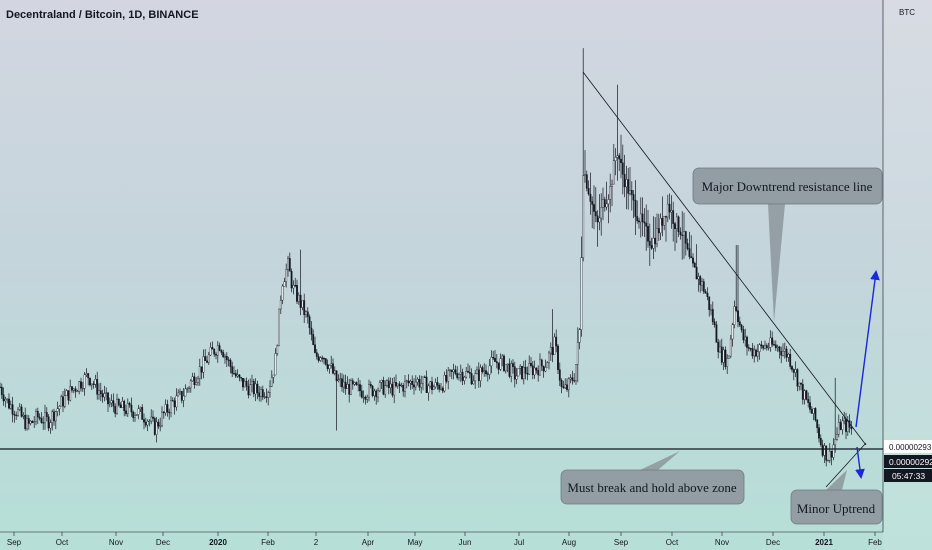 The height and width of the screenshot is (550, 932). Describe the element at coordinates (569, 542) in the screenshot. I see `x-tick-label: Aug` at that location.